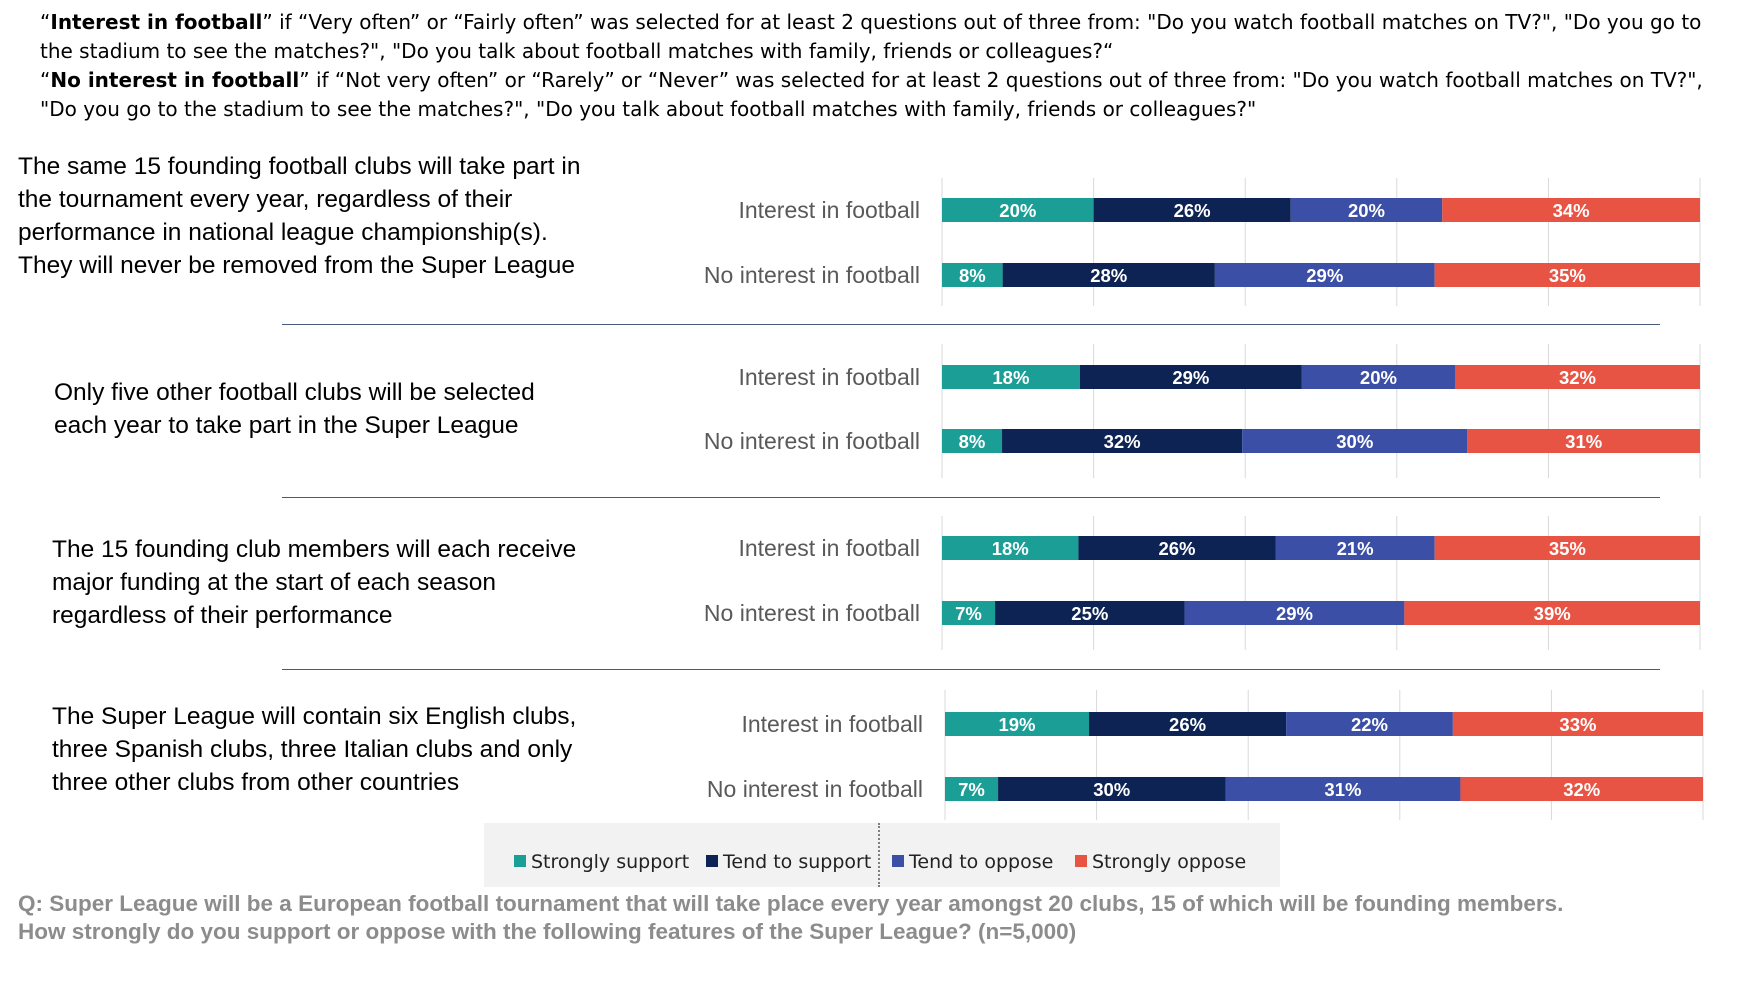 This screenshot has height=987, width=1751. I want to click on legend-item-tend-to-oppose: Tend to oppose, so click(972, 862).